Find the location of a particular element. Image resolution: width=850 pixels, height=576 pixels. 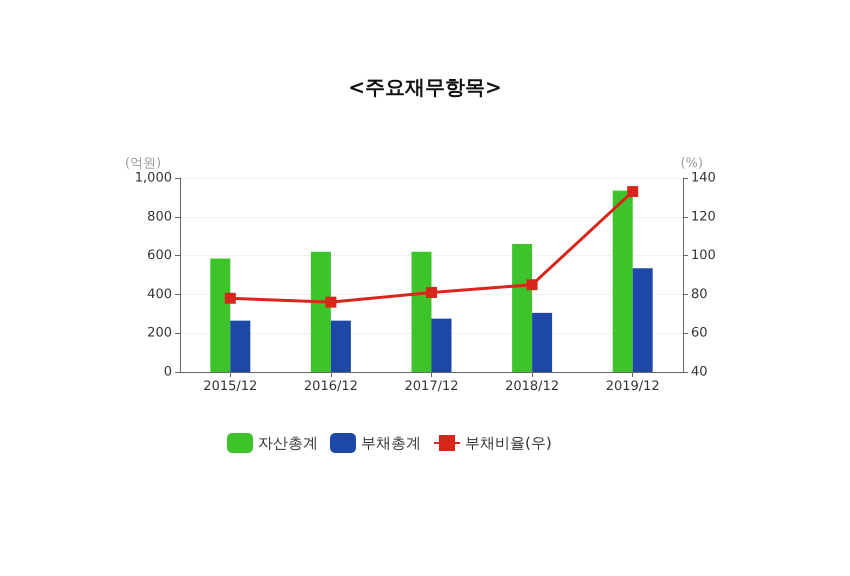

y2-tick-label: 120 is located at coordinates (703, 216).